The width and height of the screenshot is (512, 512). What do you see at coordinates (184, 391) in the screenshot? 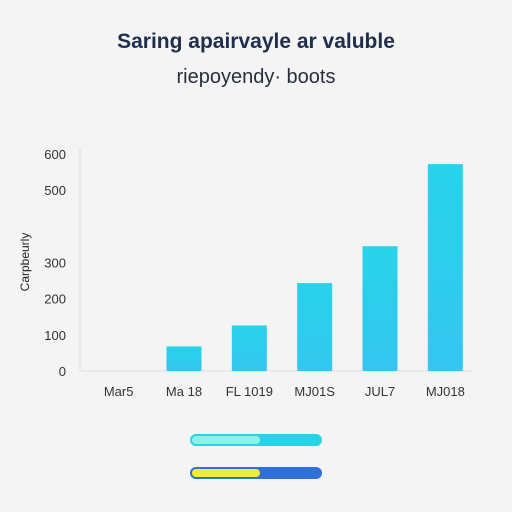
I see `x-tick-label-1: Ma 18` at bounding box center [184, 391].